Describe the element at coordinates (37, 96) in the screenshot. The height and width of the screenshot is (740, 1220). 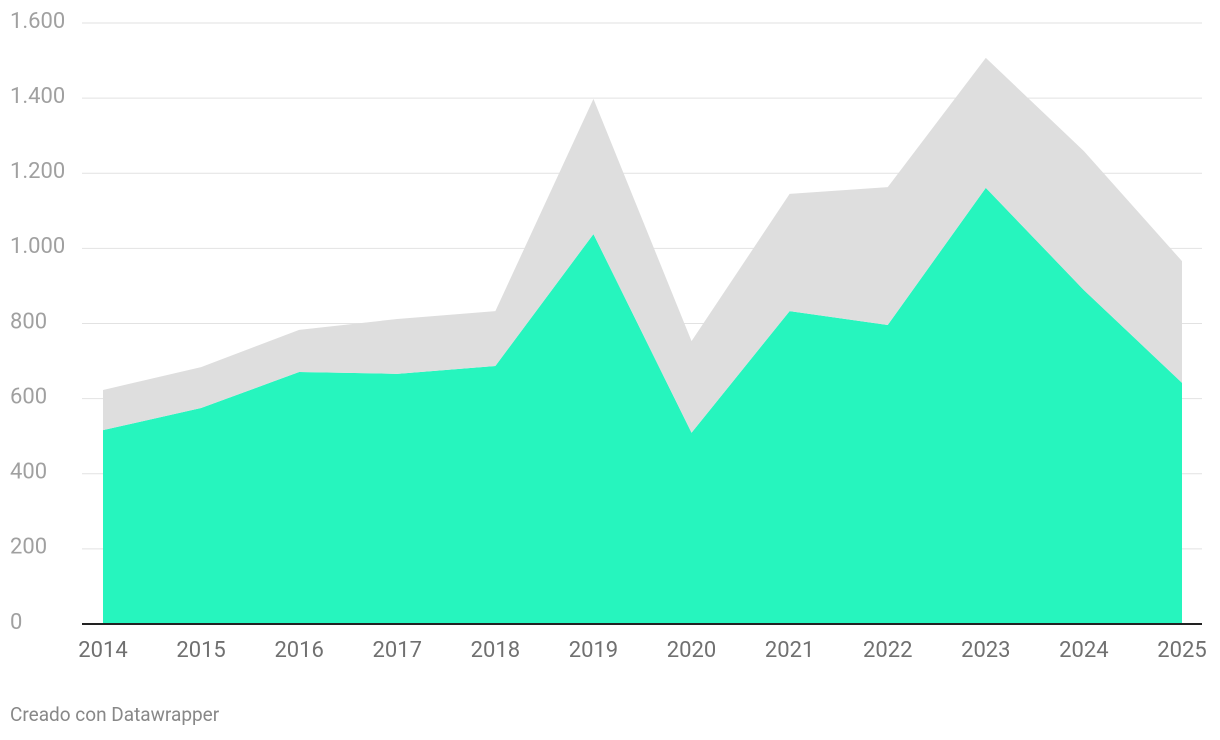
I see `y-tick-label: 1.400` at that location.